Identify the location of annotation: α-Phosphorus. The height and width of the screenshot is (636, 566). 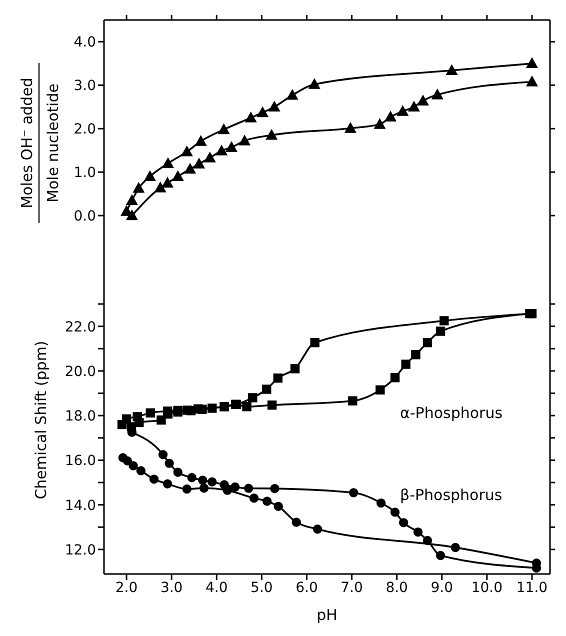
(451, 413).